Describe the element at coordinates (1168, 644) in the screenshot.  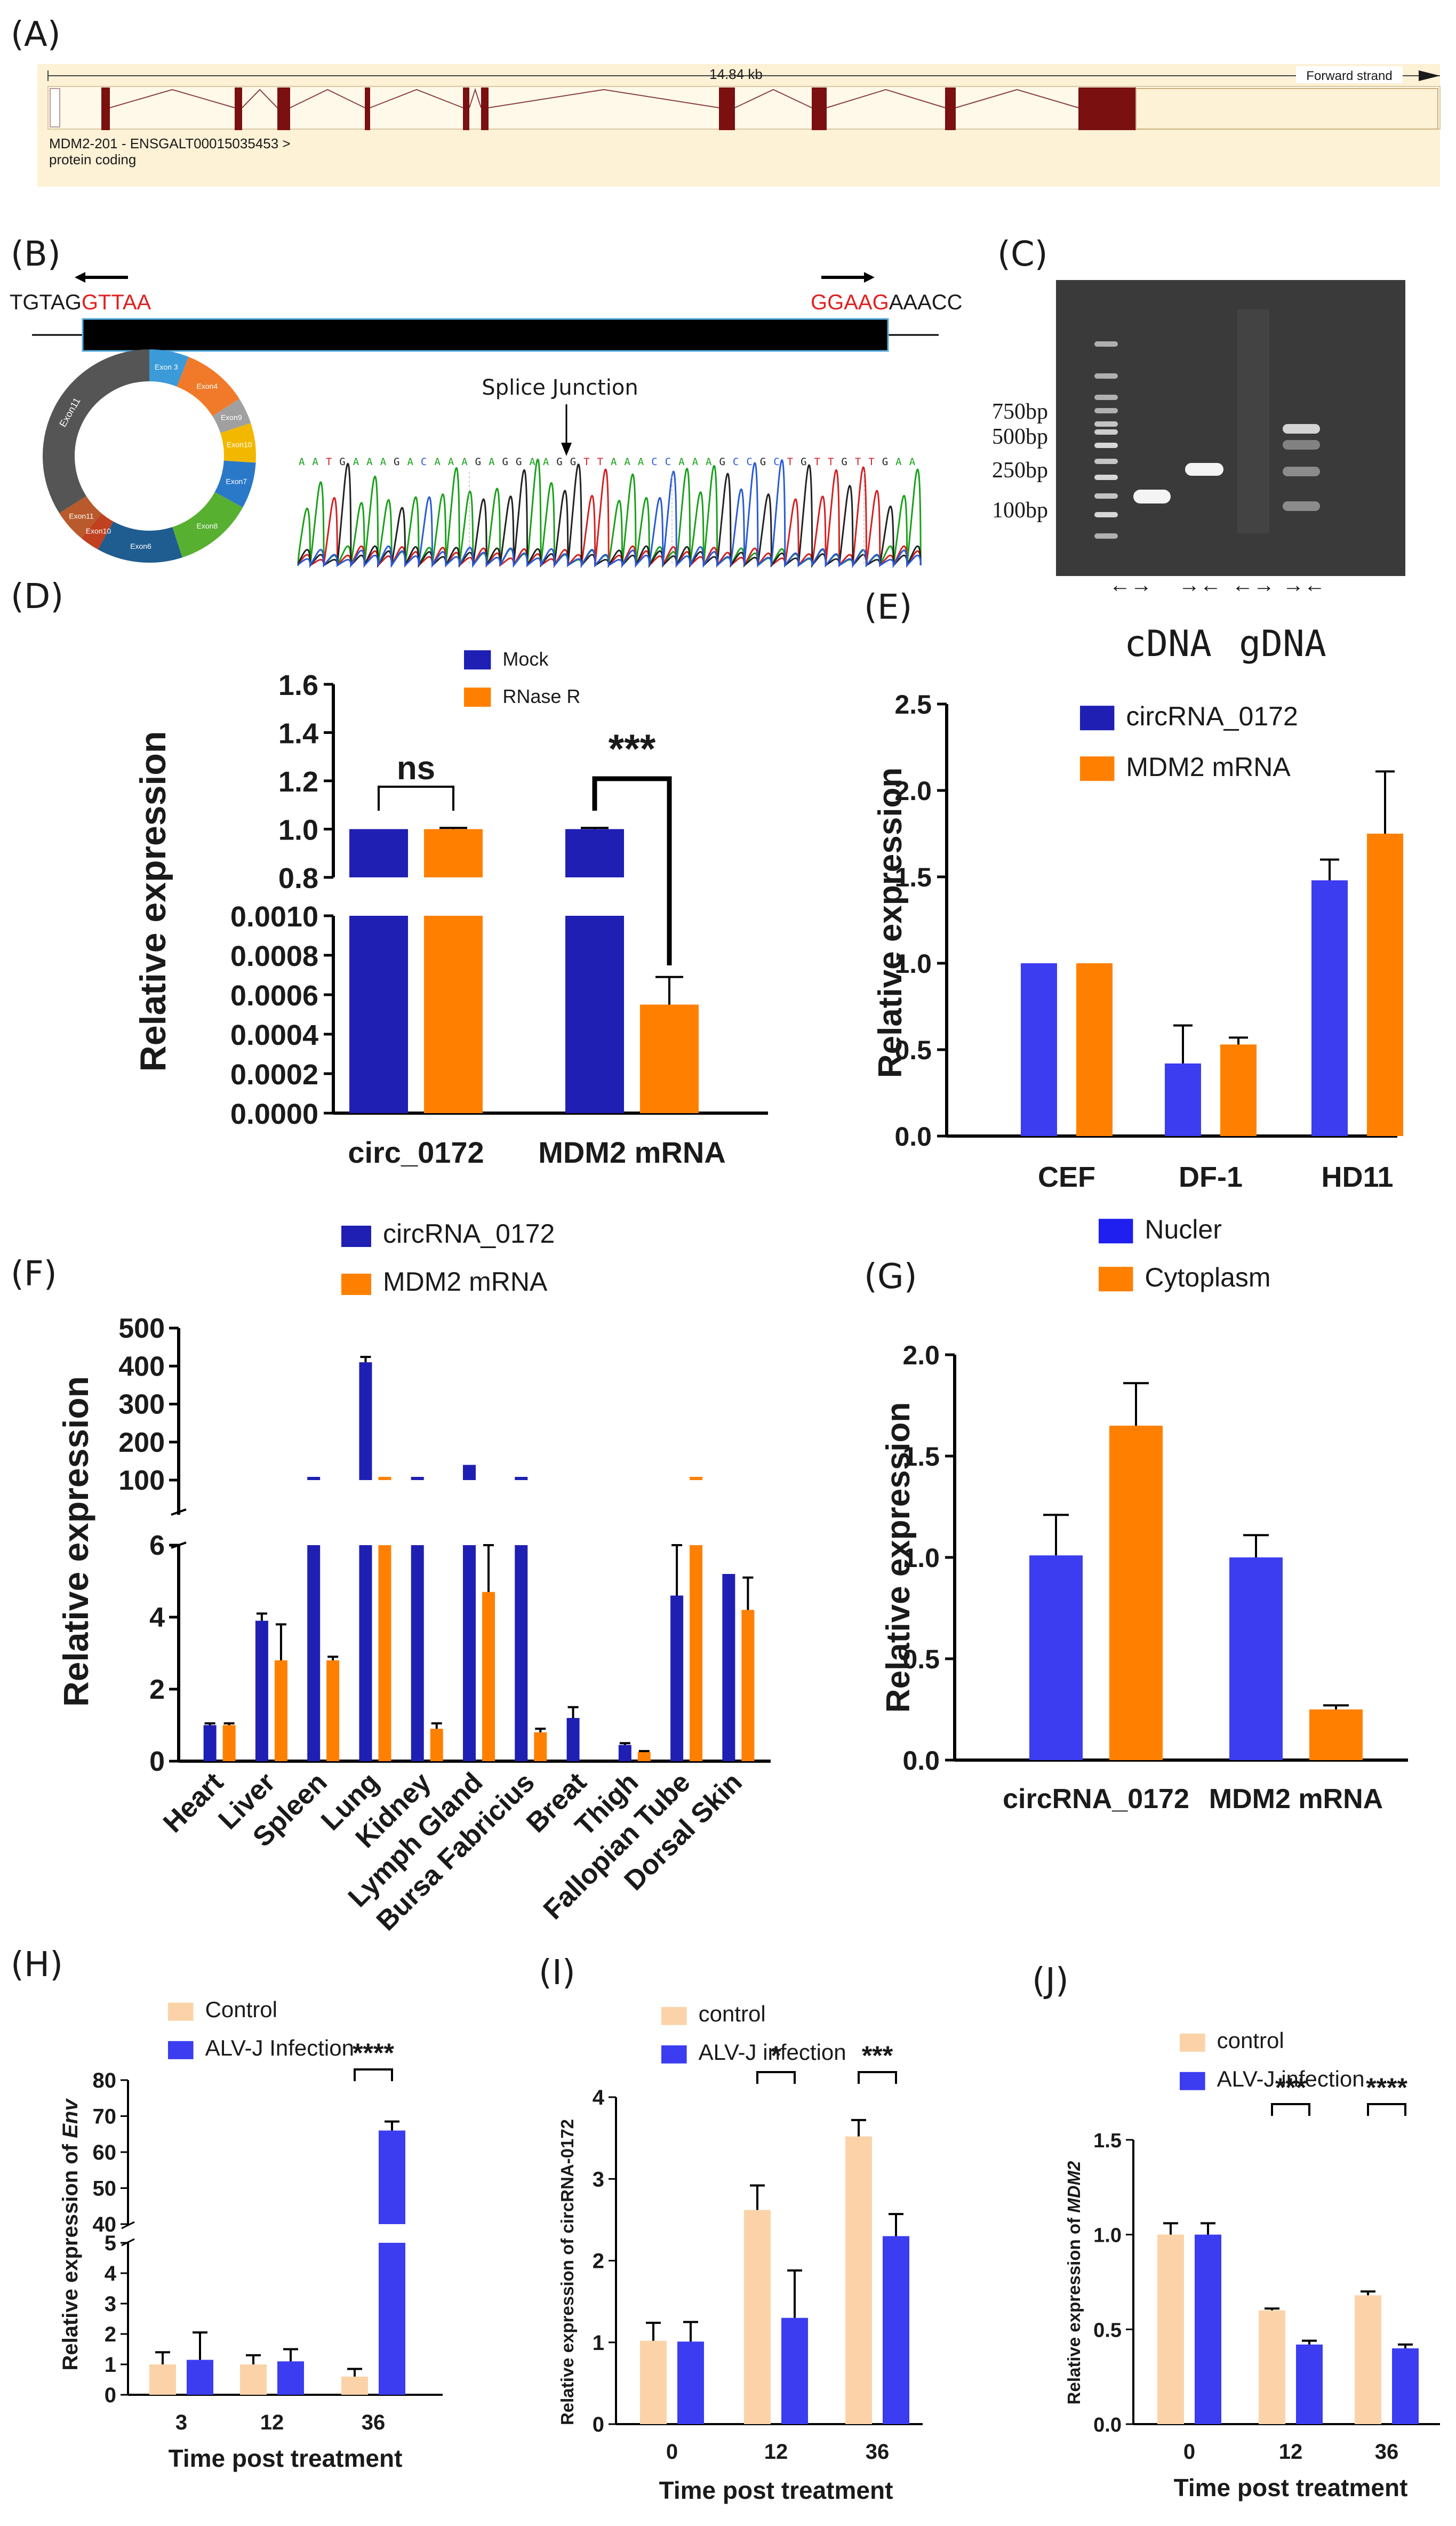
I see `cdna-label: cDNA` at that location.